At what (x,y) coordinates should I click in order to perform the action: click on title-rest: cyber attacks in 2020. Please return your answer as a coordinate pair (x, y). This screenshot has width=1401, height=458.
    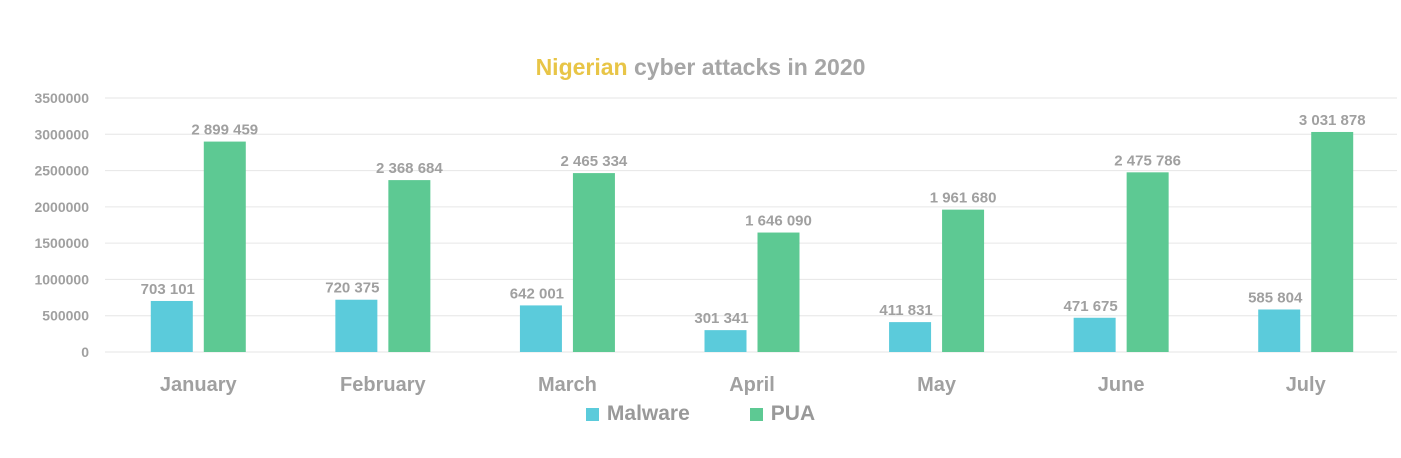
    Looking at the image, I should click on (746, 67).